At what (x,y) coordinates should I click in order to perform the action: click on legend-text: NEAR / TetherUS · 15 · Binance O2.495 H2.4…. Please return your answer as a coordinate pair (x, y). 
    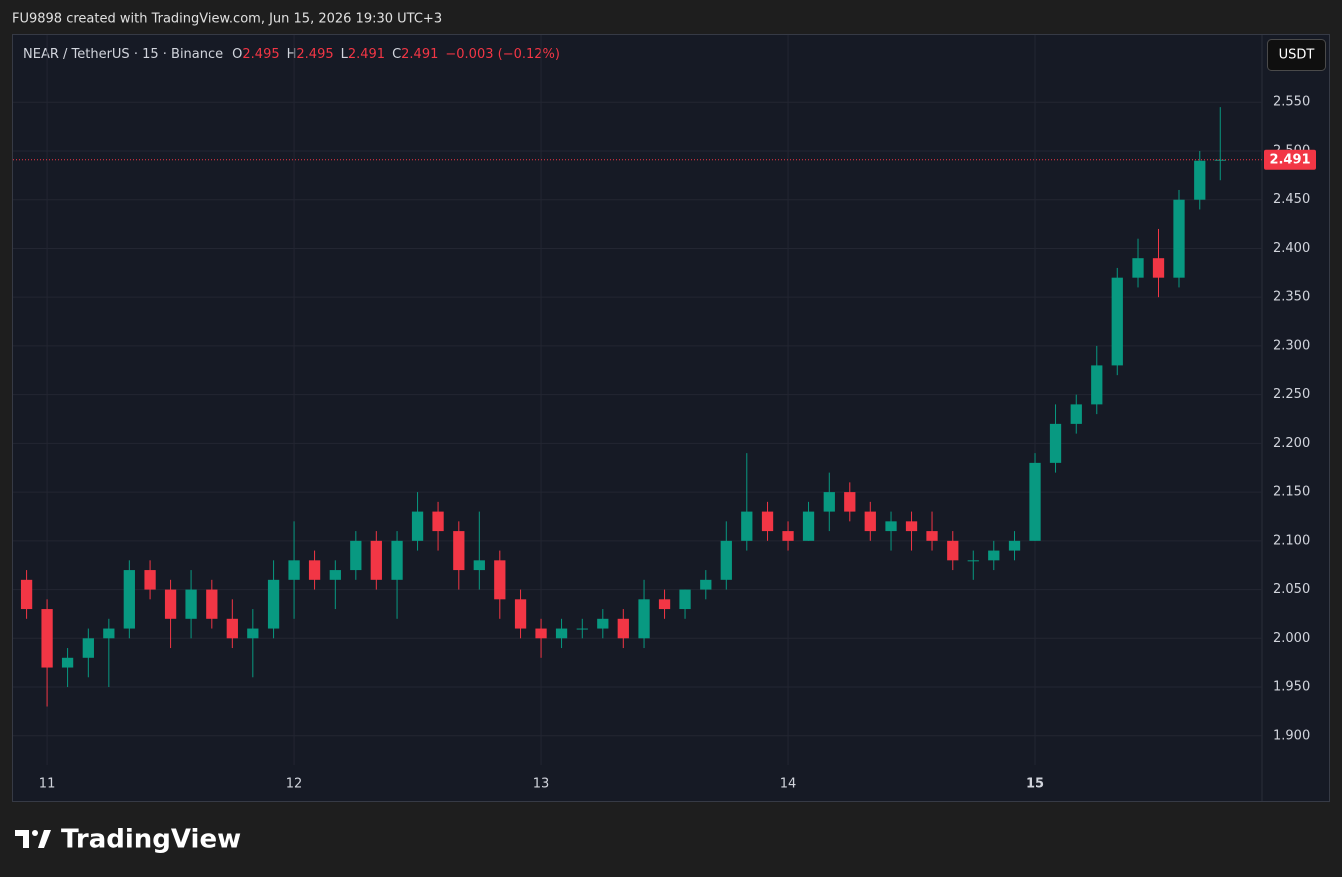
    Looking at the image, I should click on (291, 54).